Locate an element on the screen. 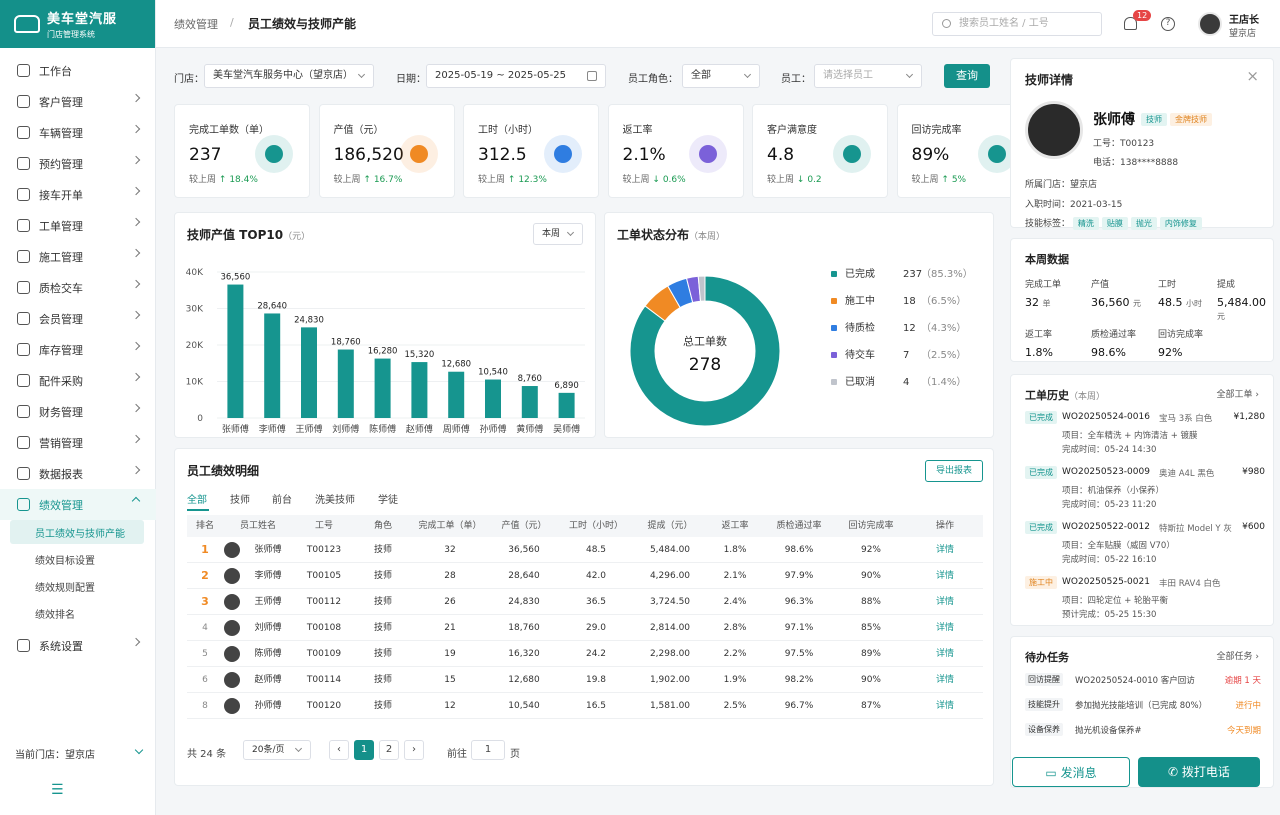 The height and width of the screenshot is (815, 1280). bar-value-label: 36,560 is located at coordinates (236, 278).